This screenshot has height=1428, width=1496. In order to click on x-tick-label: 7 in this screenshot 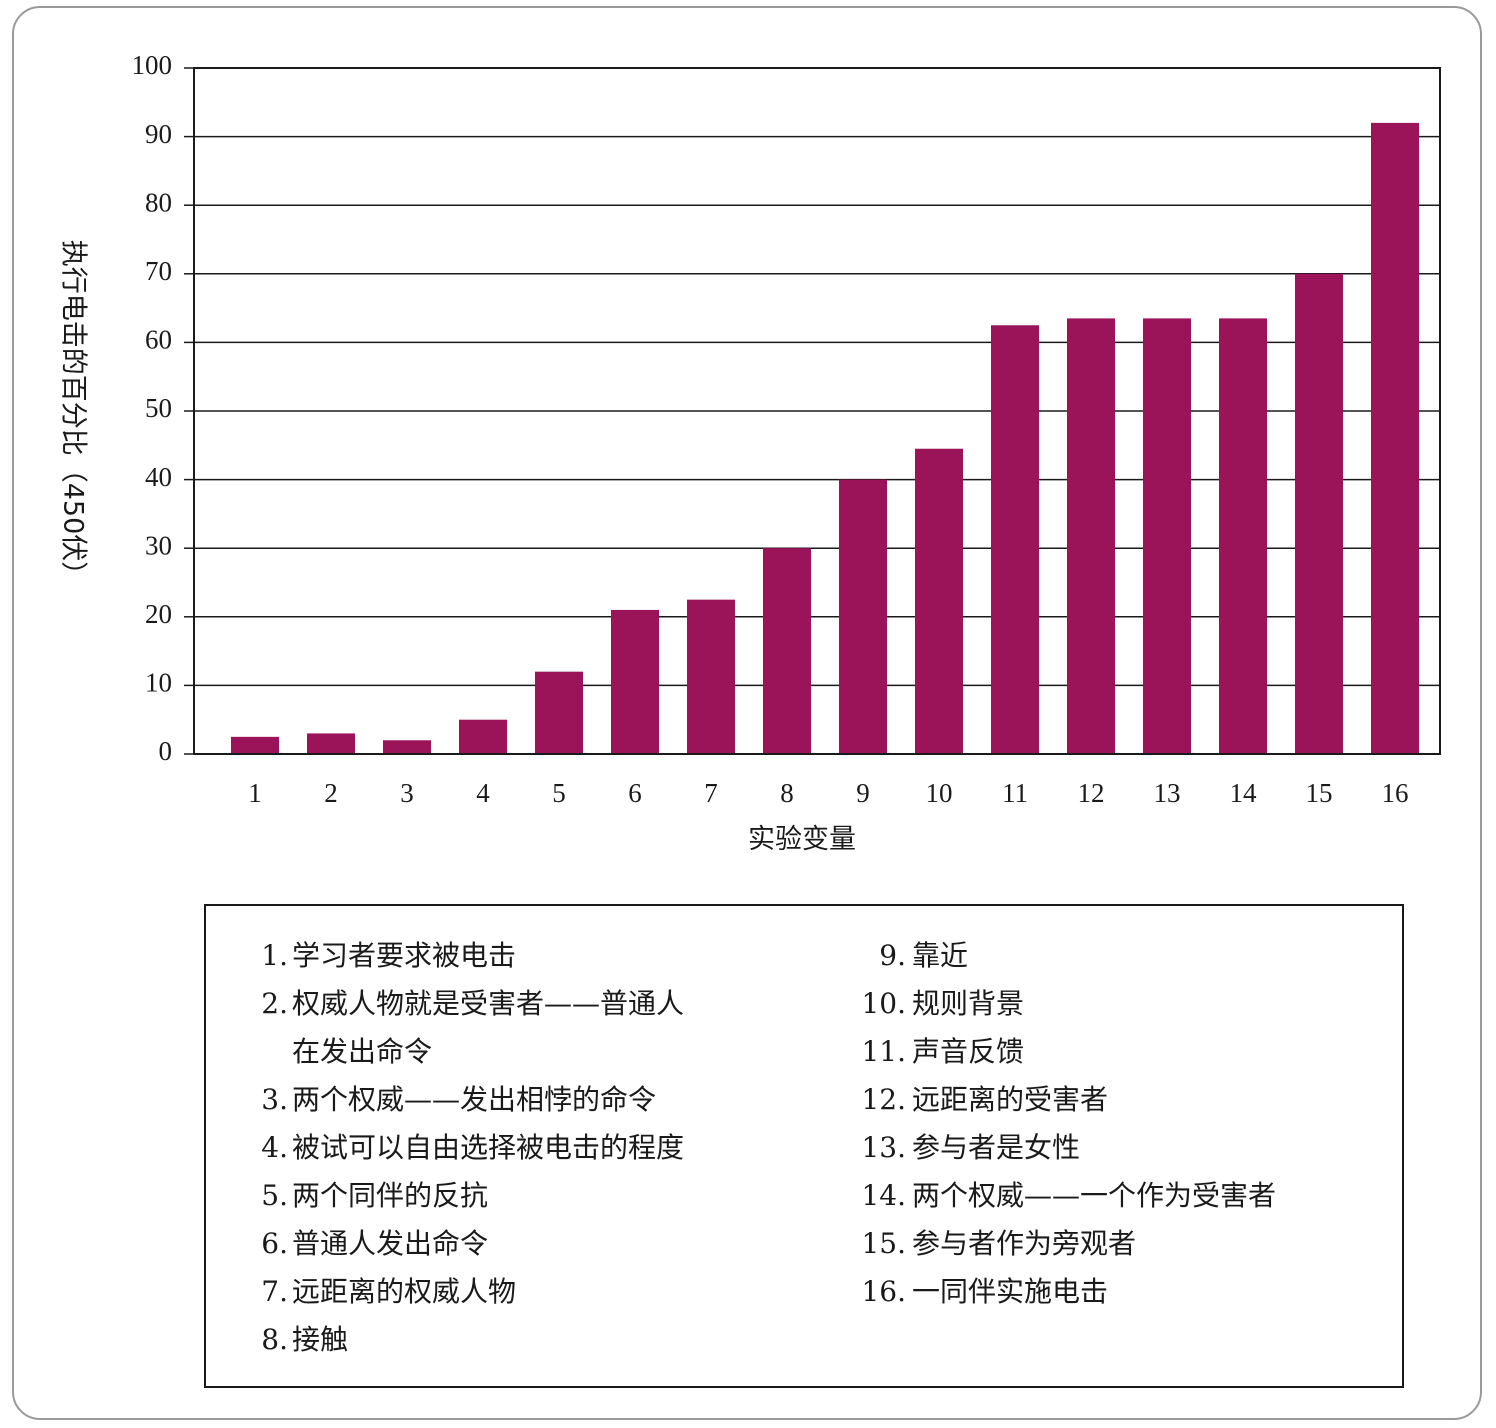, I will do `click(711, 793)`.